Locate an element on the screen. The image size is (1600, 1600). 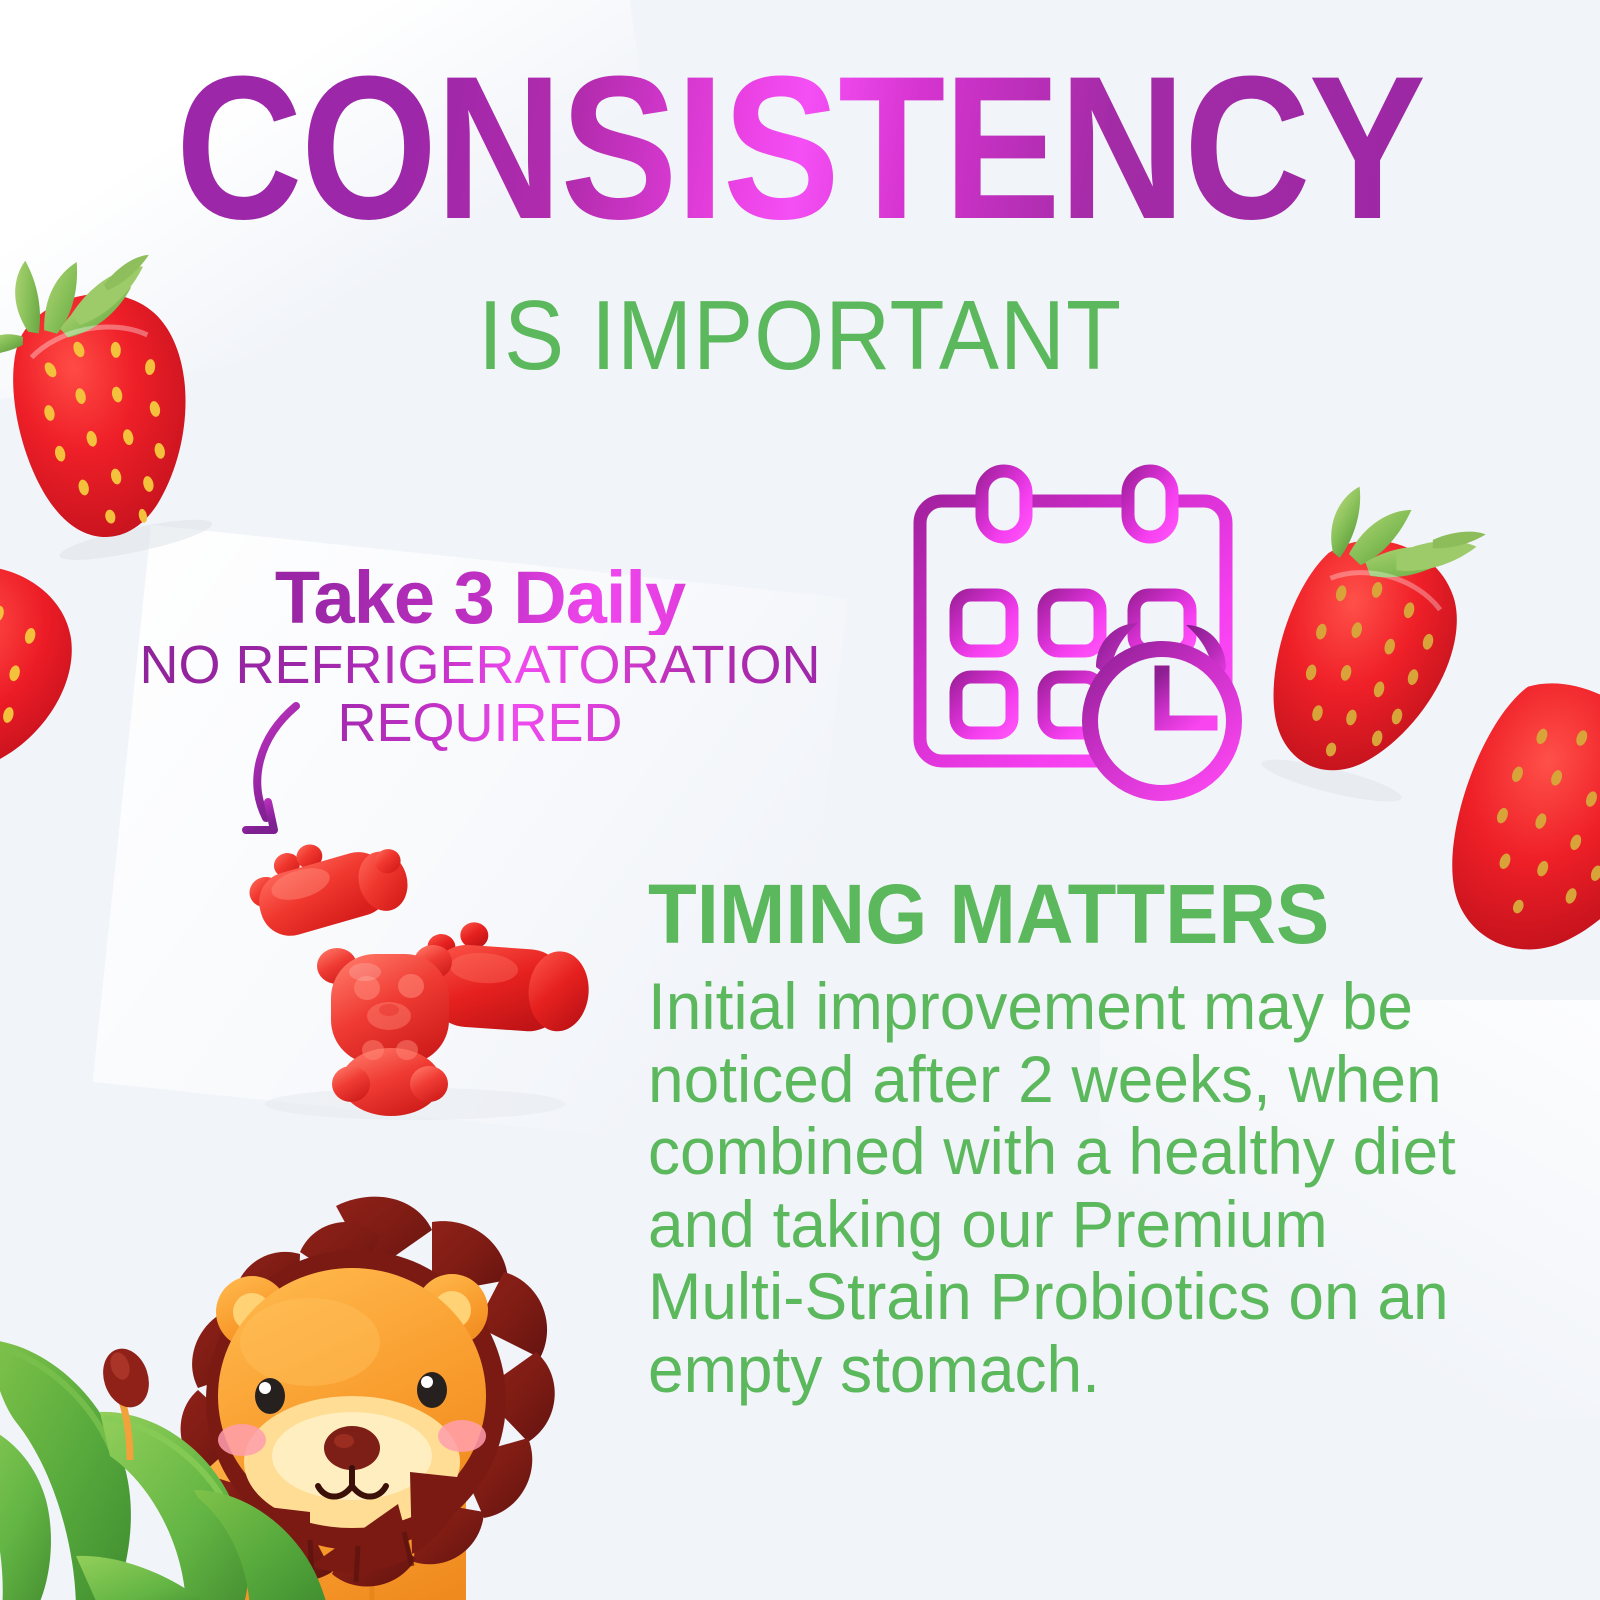
strawberry-image-left-partial is located at coordinates (36, 668).